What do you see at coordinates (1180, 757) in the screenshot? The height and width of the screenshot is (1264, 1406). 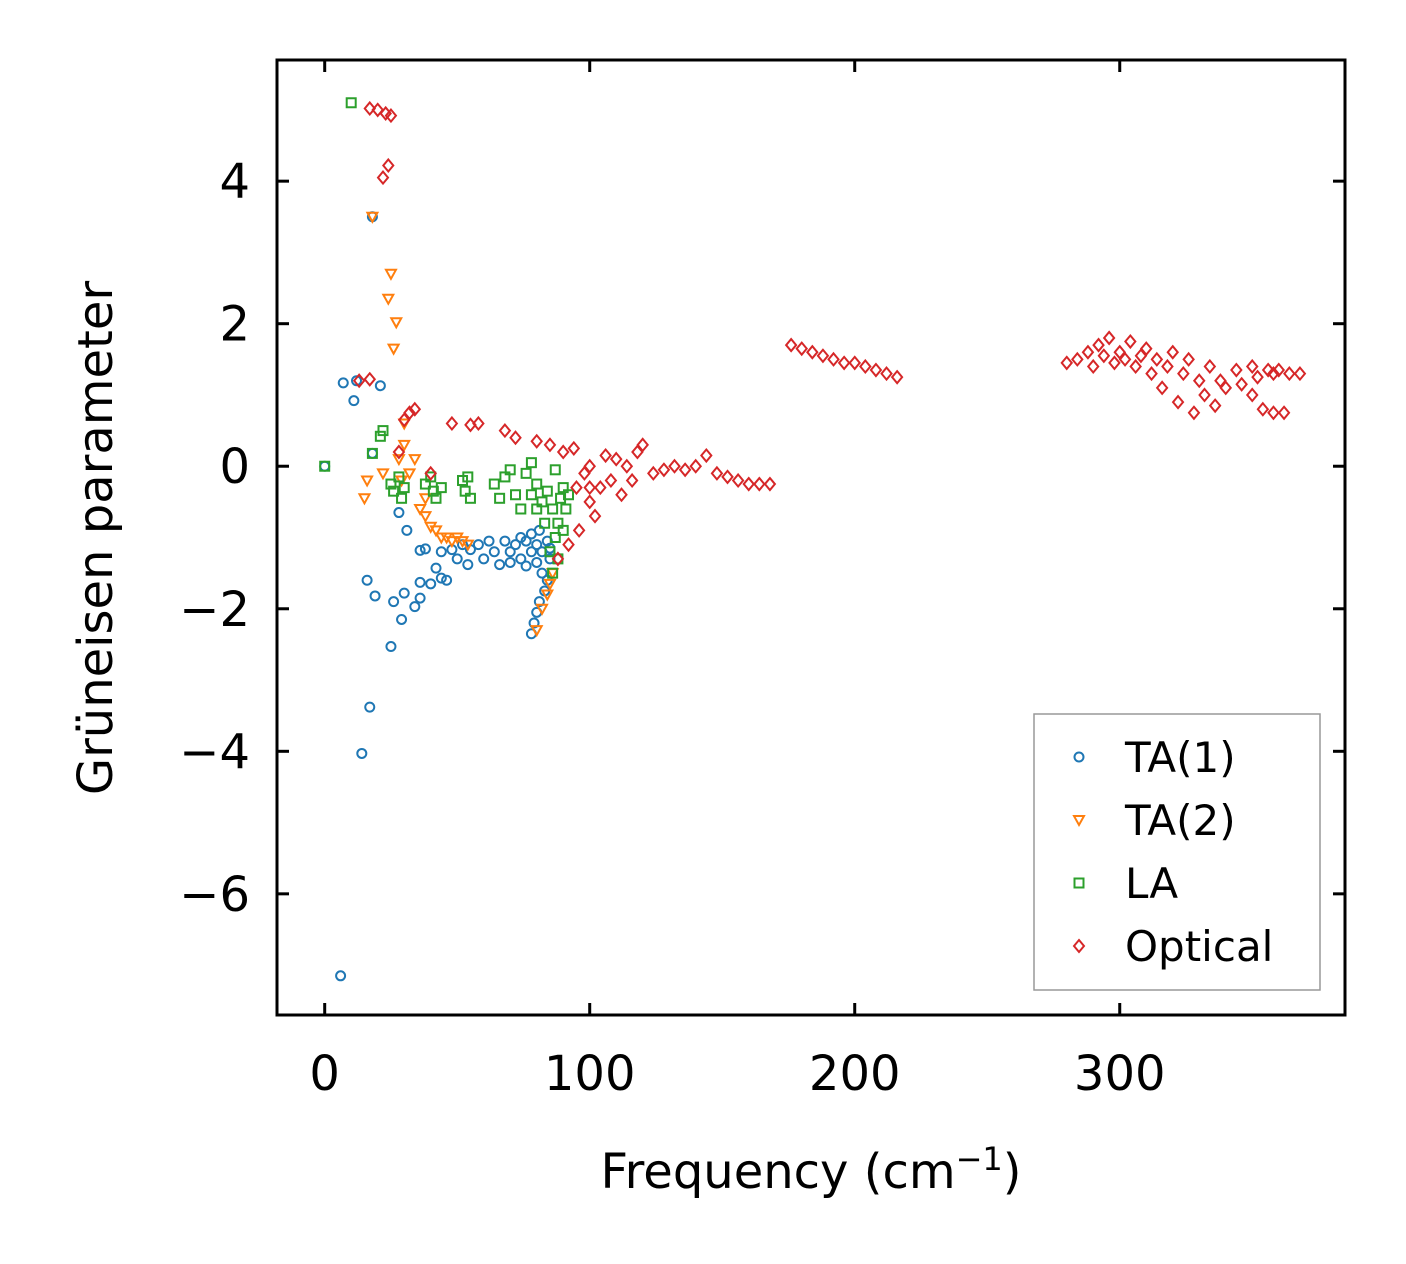 I see `legend-label: TA(1)` at bounding box center [1180, 757].